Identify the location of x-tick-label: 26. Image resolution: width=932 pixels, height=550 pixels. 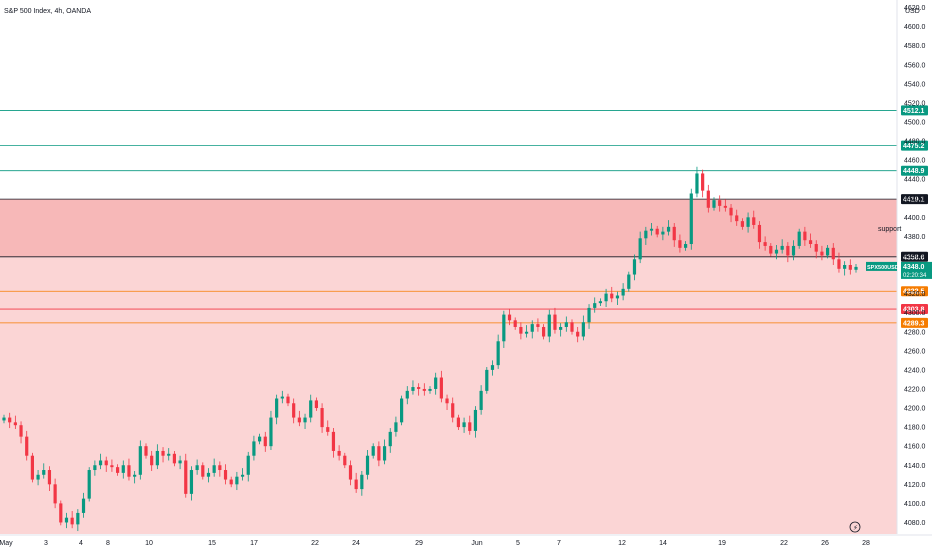
(825, 543).